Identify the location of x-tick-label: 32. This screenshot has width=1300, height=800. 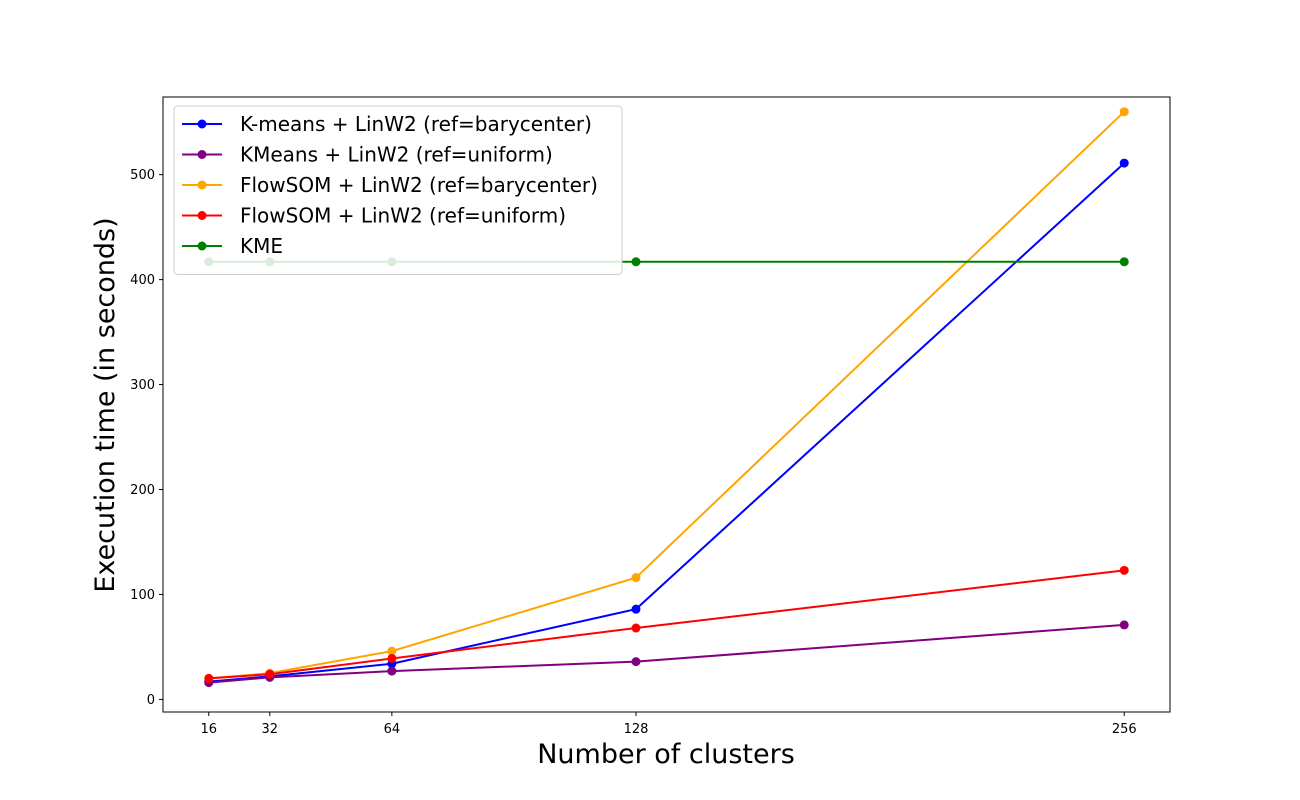
(270, 729).